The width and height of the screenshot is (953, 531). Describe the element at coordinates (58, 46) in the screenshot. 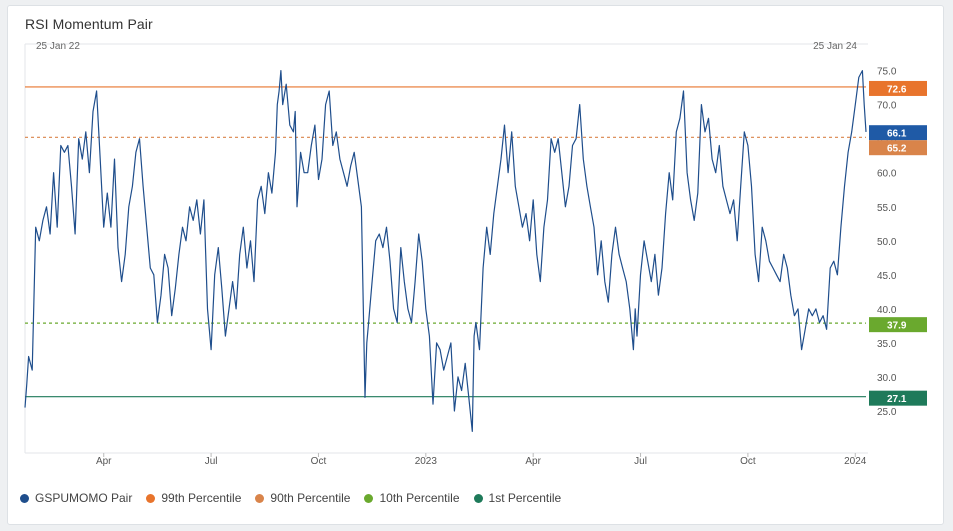

I see `range-start-label: 25 Jan 22` at that location.